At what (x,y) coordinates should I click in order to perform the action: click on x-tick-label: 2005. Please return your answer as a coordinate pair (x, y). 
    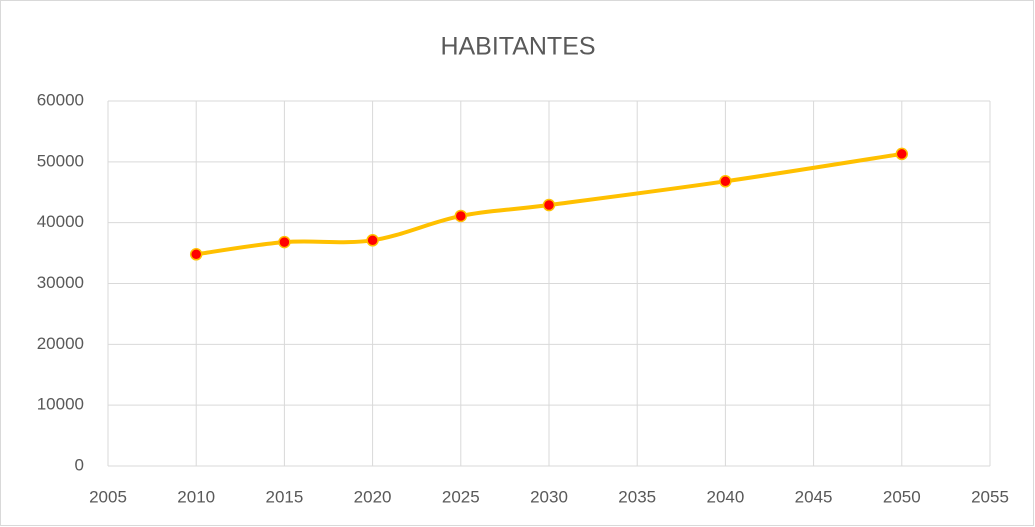
    Looking at the image, I should click on (108, 496).